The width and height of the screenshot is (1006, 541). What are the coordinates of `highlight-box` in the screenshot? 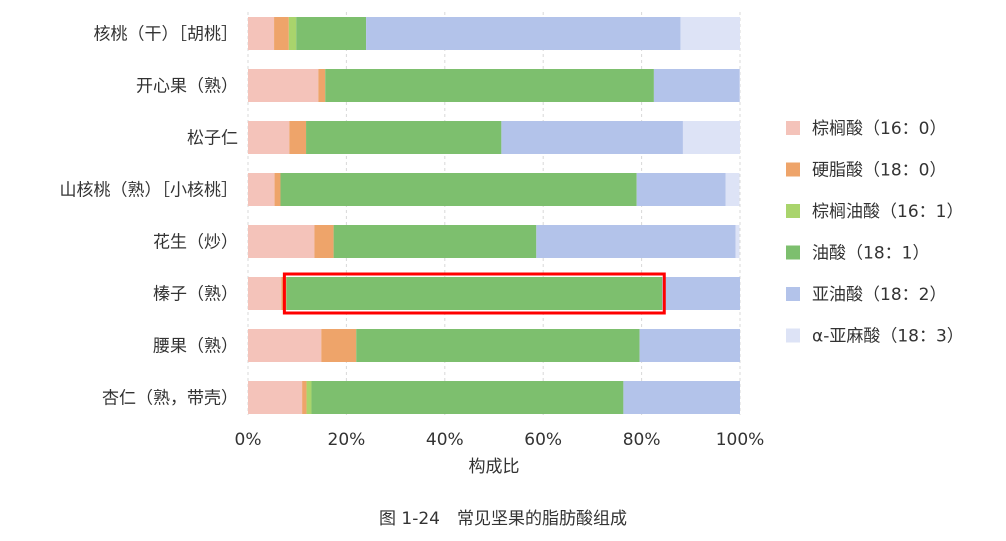 It's located at (474, 293).